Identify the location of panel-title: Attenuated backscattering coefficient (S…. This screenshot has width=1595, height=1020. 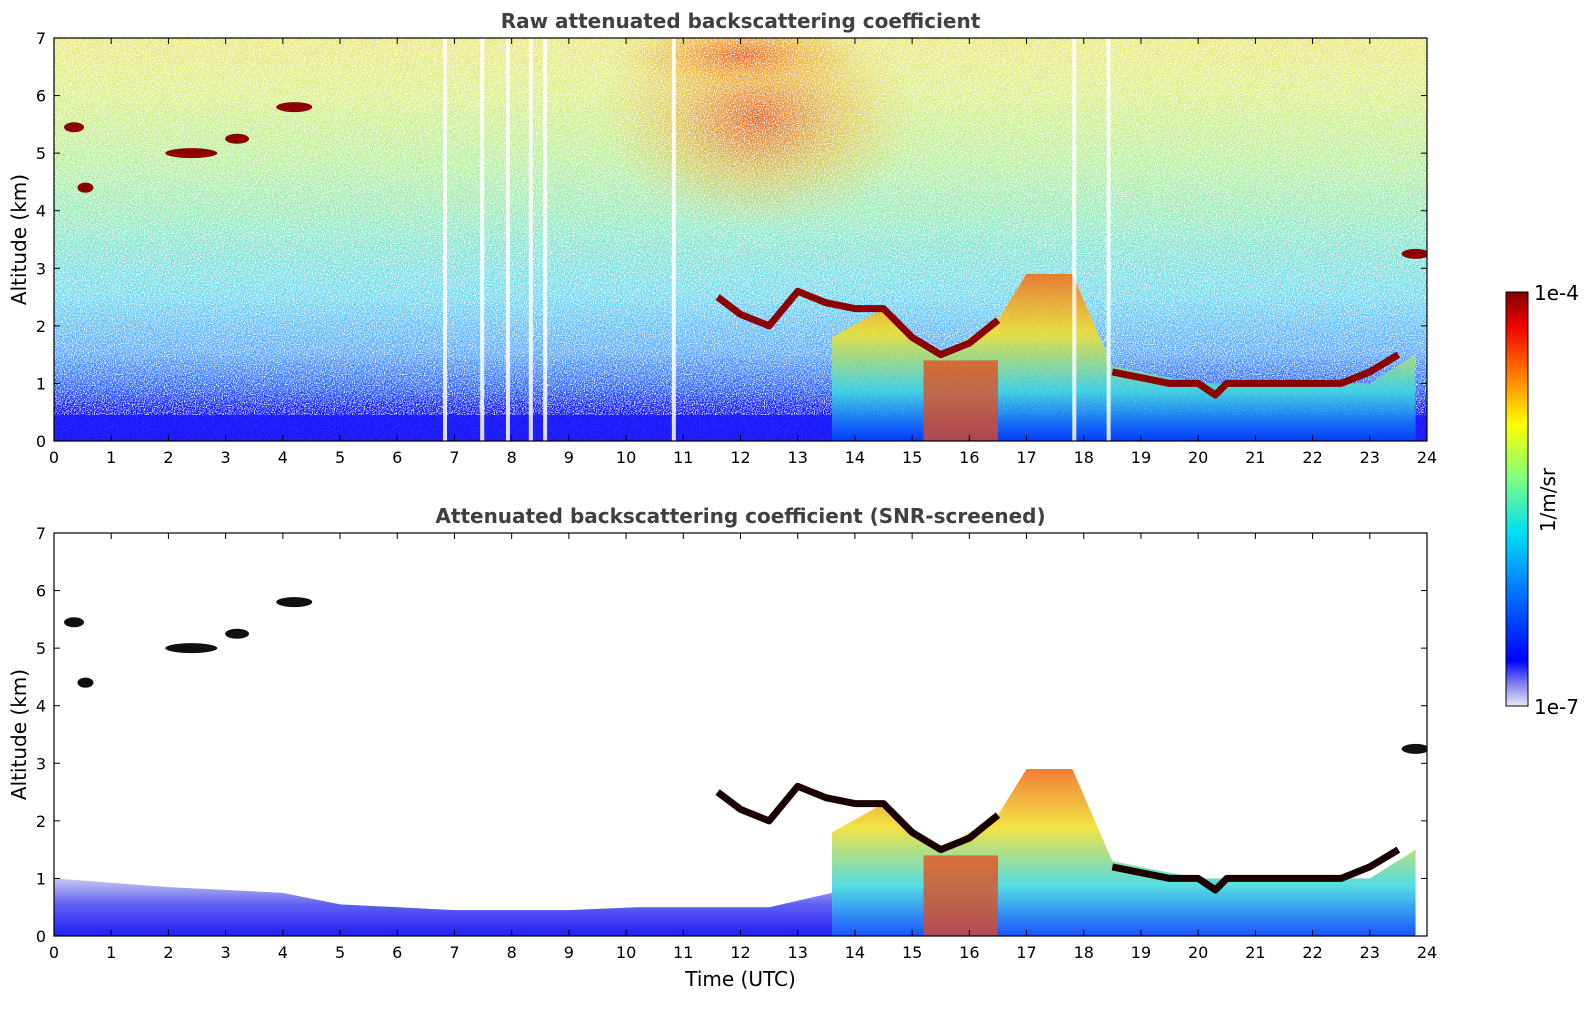
(740, 516).